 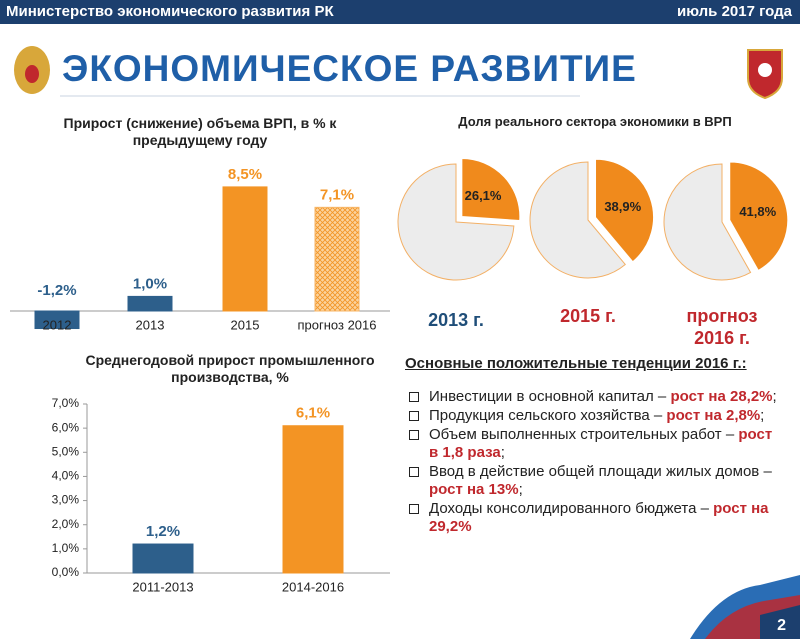 I want to click on value-label: 7,1%, so click(x=337, y=194).